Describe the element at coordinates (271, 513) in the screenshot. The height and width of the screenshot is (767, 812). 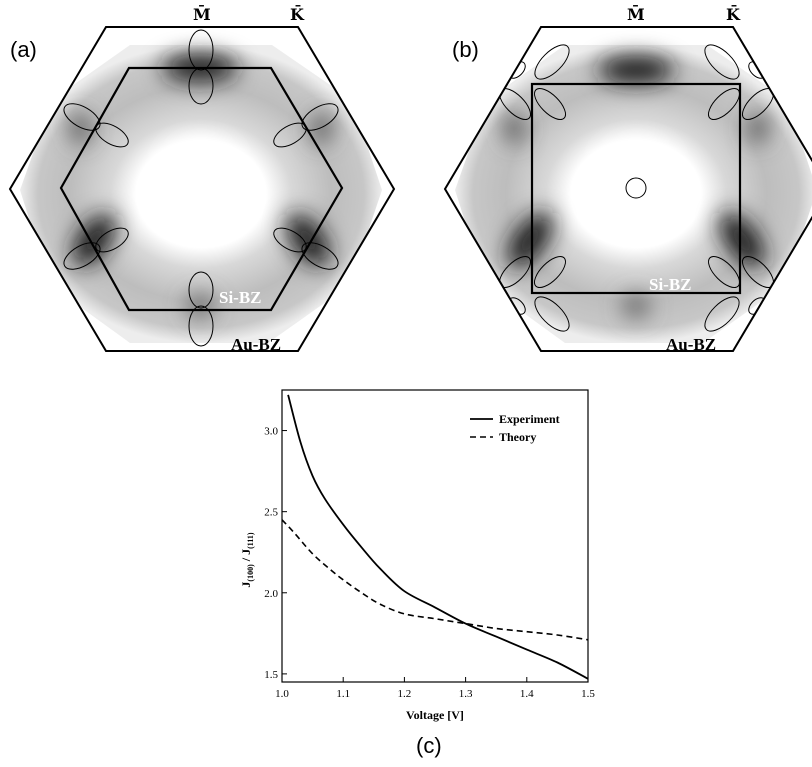
I see `y-tick-label: 2.5` at that location.